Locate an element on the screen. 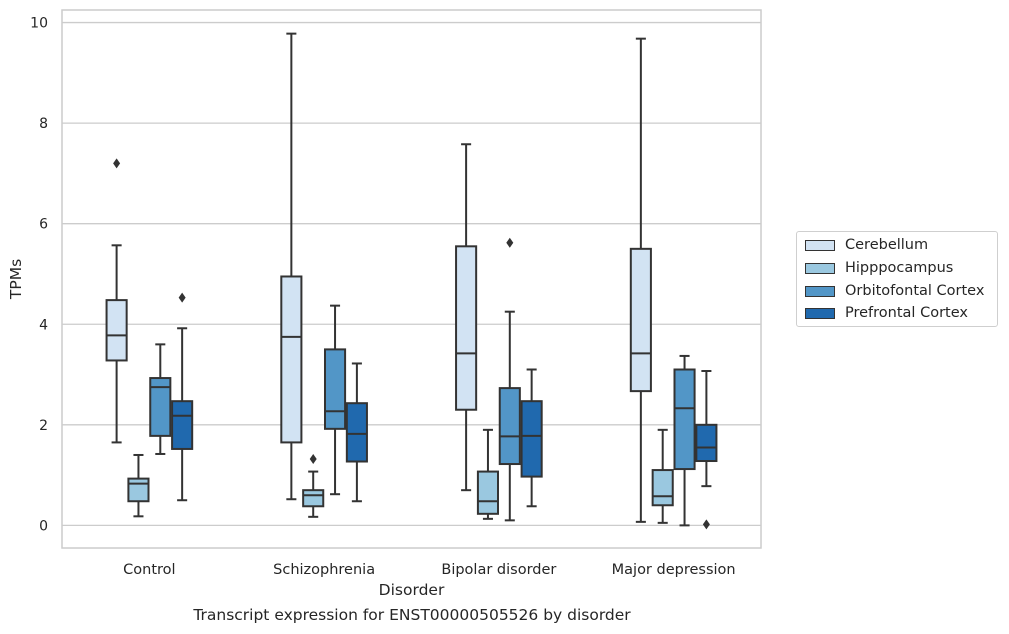 This screenshot has height=634, width=1009. y-tick-label: 0 is located at coordinates (43, 526).